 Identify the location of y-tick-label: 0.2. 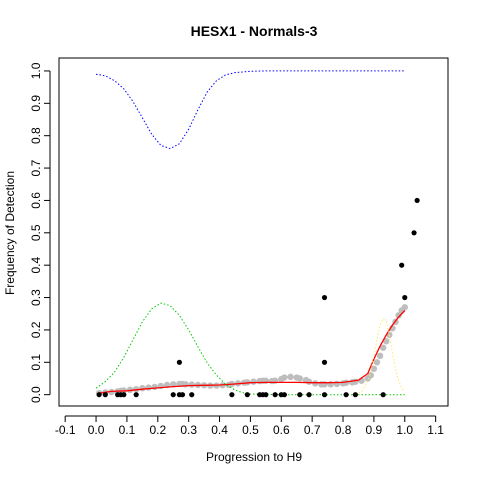
(36, 329).